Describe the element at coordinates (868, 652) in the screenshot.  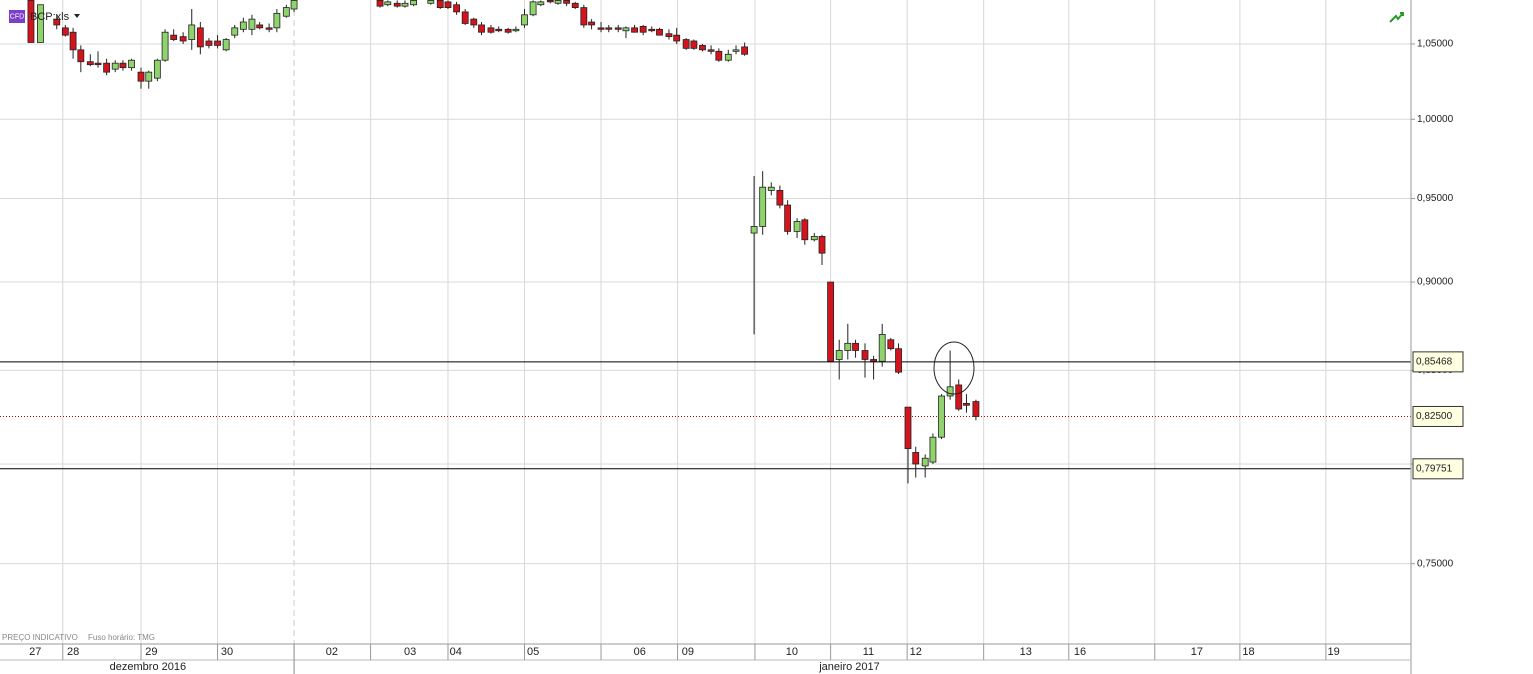
I see `x-tick-label: 11` at that location.